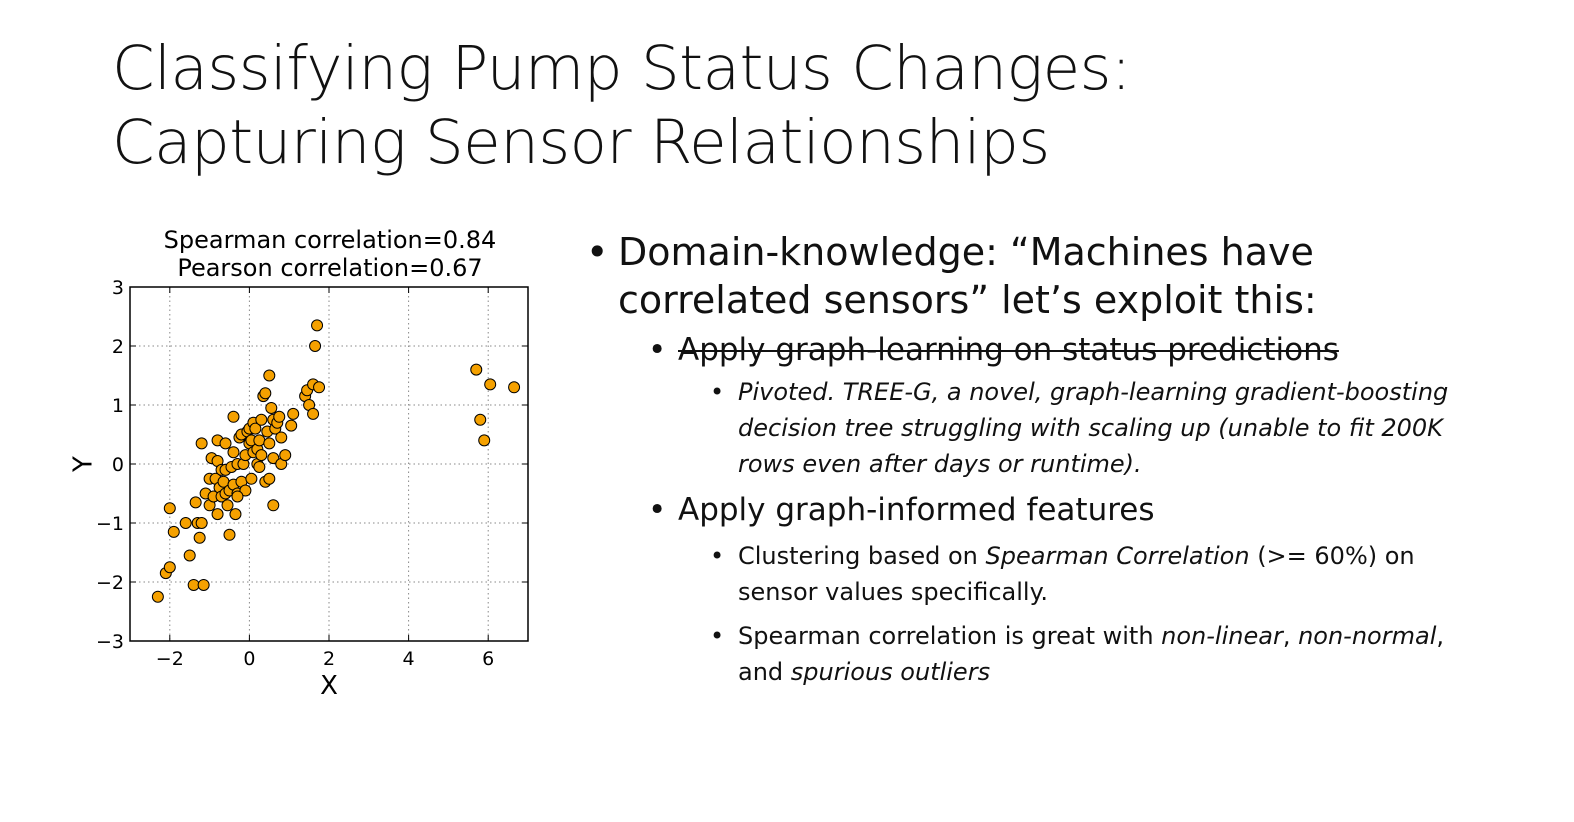 This screenshot has height=822, width=1574. I want to click on x-tick-label: 0, so click(249, 659).